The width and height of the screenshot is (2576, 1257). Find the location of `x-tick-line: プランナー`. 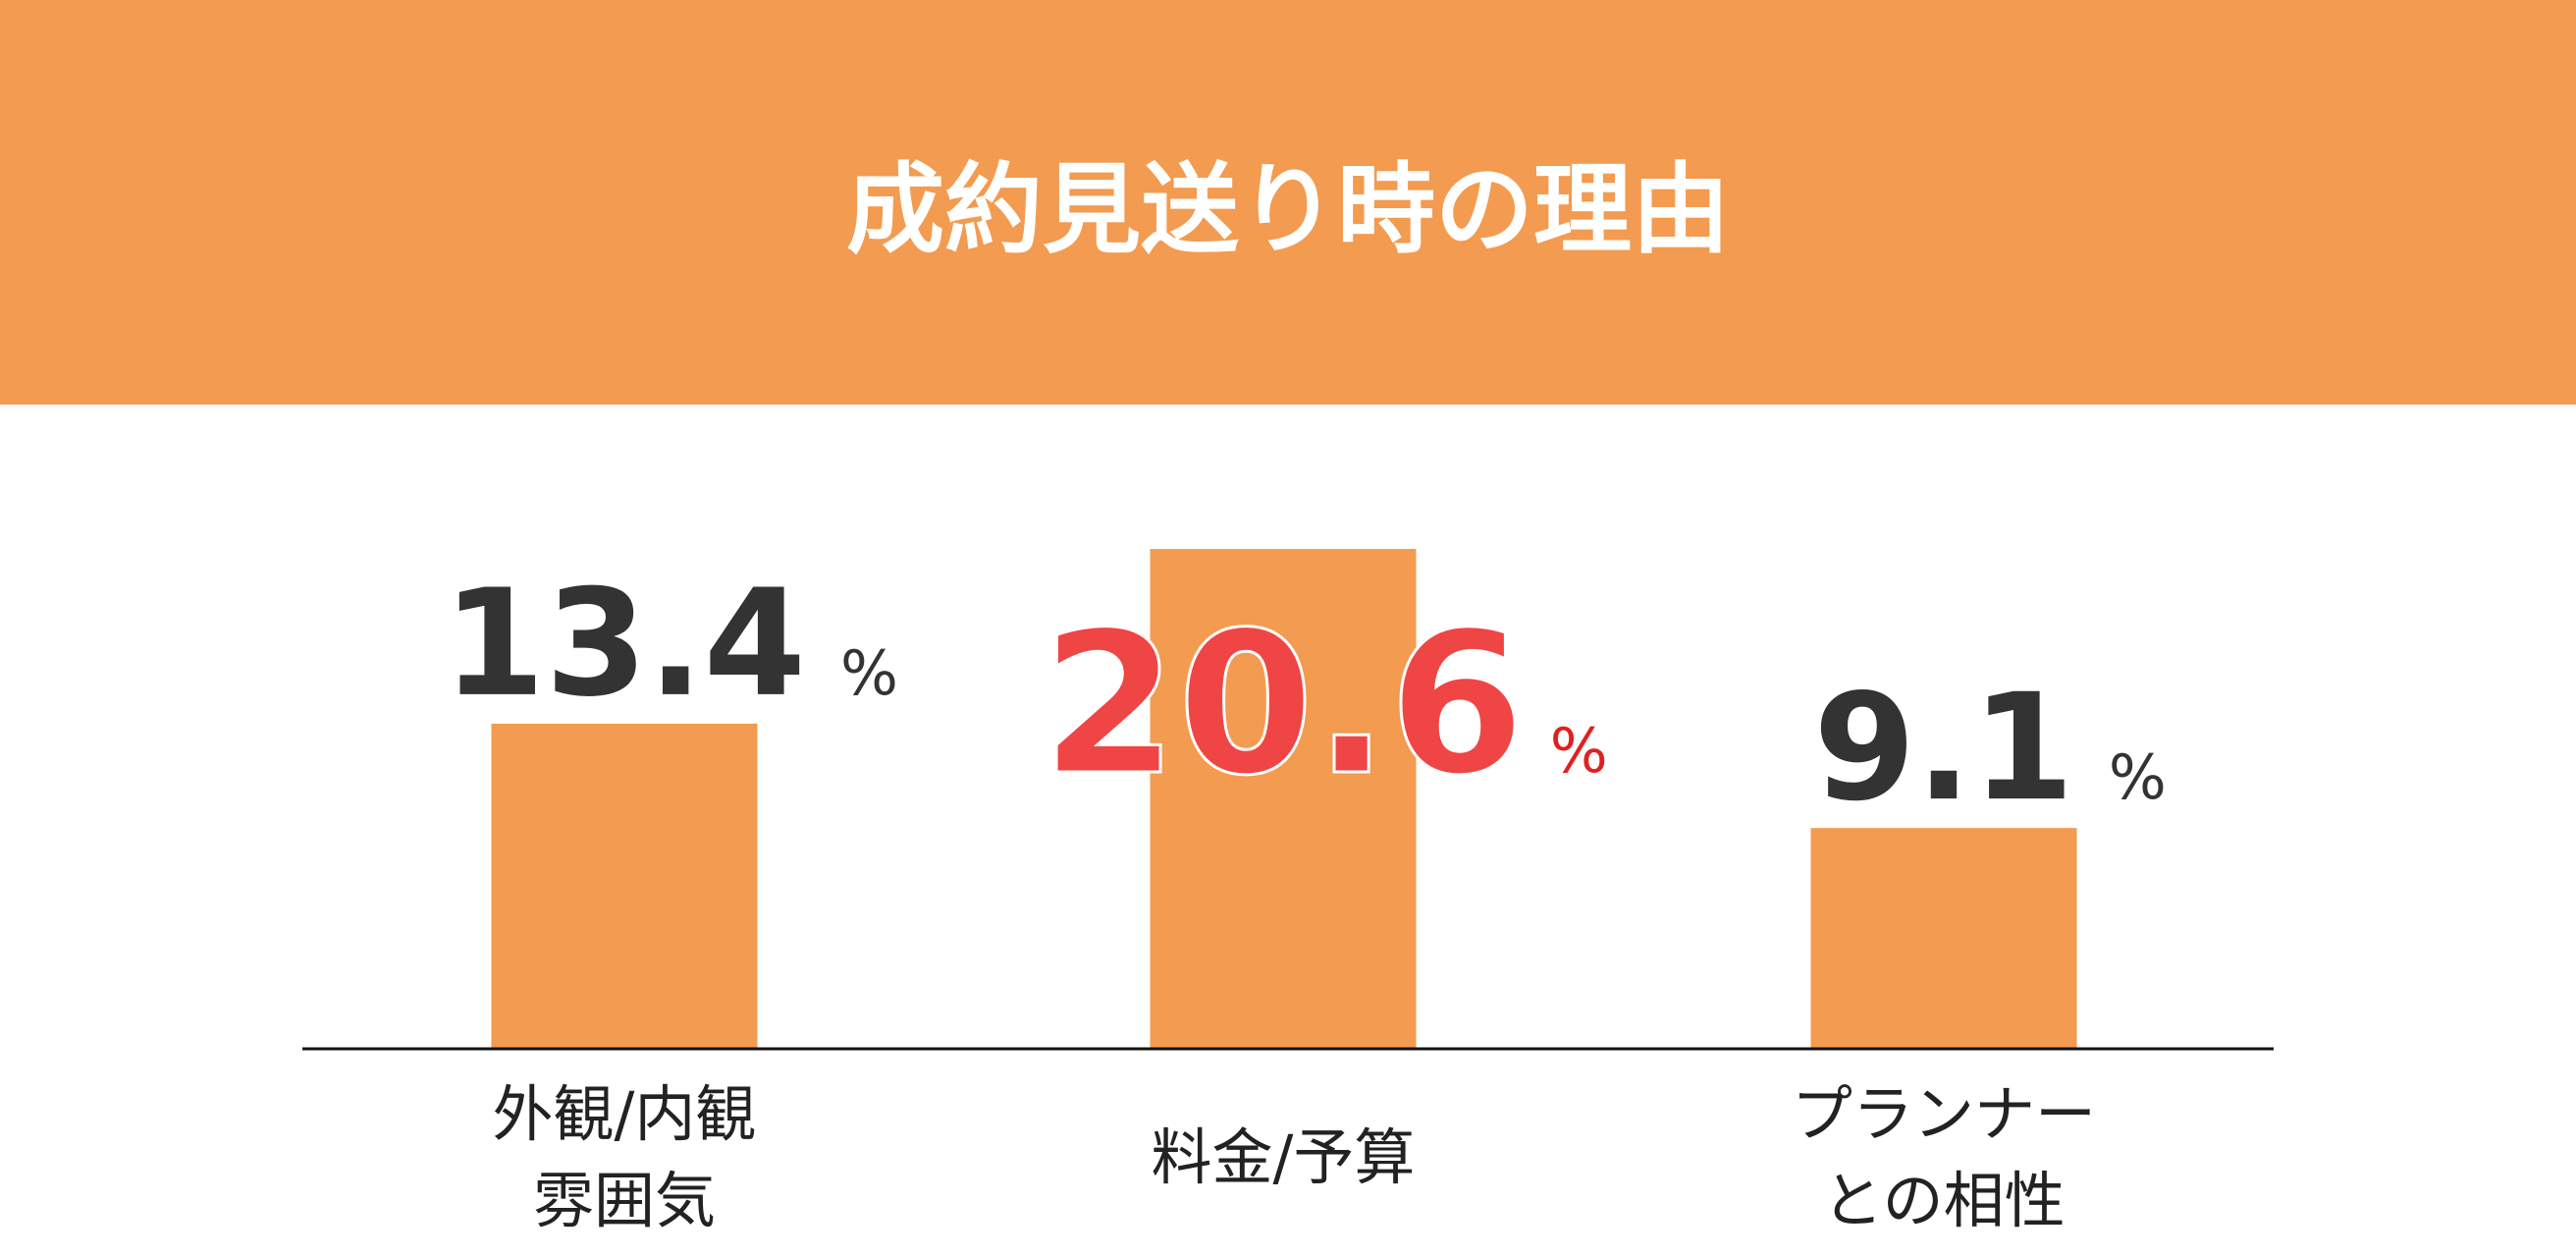

x-tick-line: プランナー is located at coordinates (1944, 1114).